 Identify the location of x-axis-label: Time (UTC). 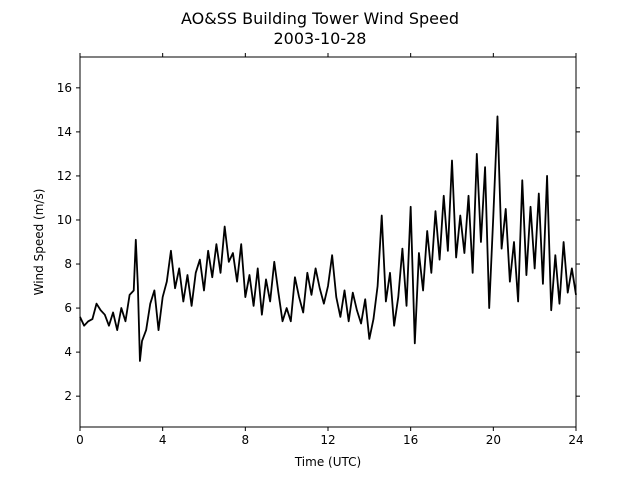
(327, 462).